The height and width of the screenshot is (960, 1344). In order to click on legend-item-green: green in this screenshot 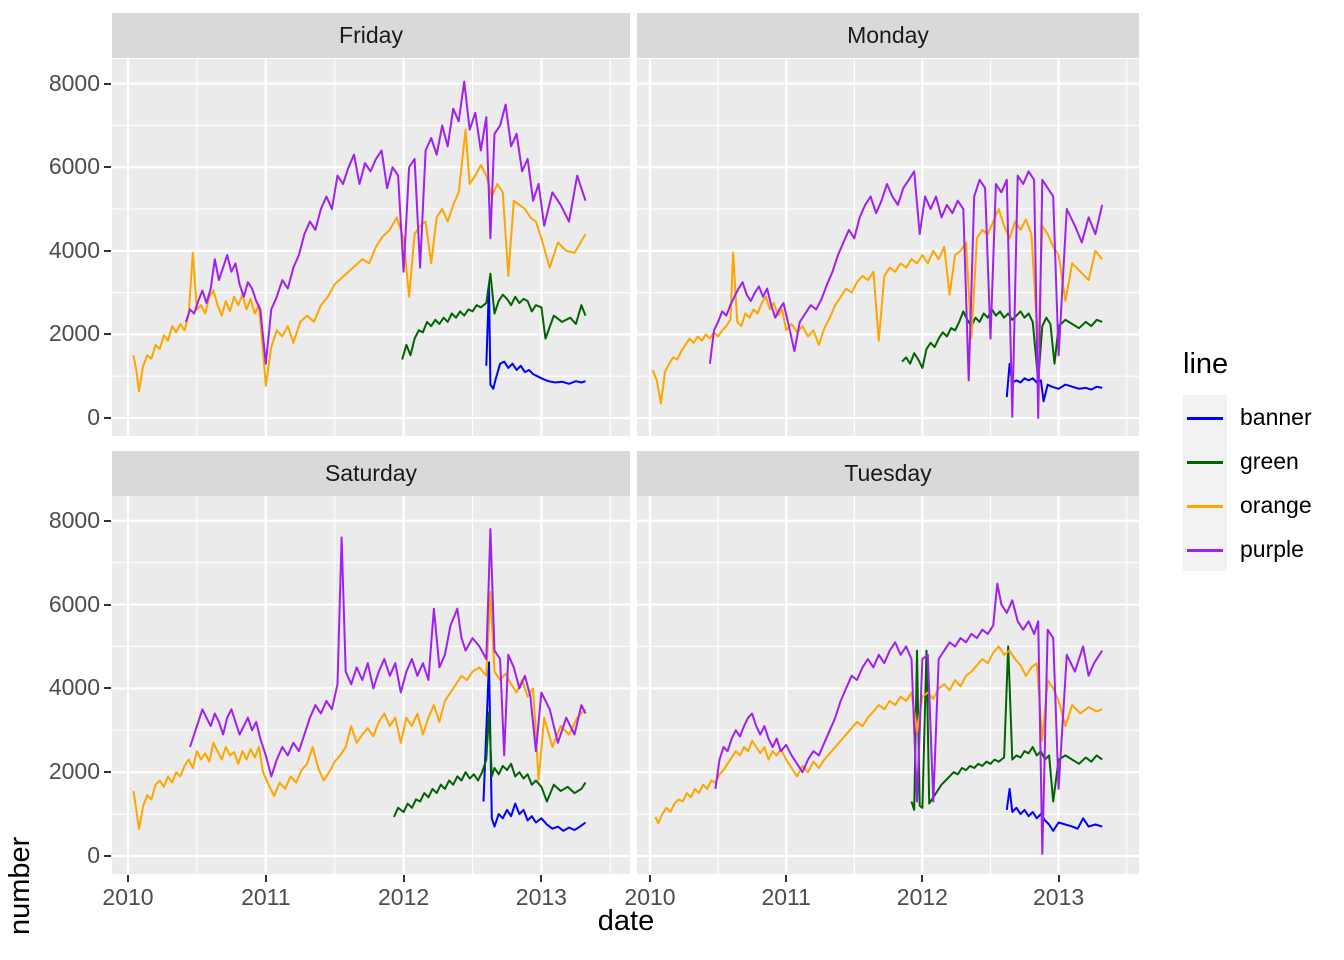, I will do `click(1254, 461)`.